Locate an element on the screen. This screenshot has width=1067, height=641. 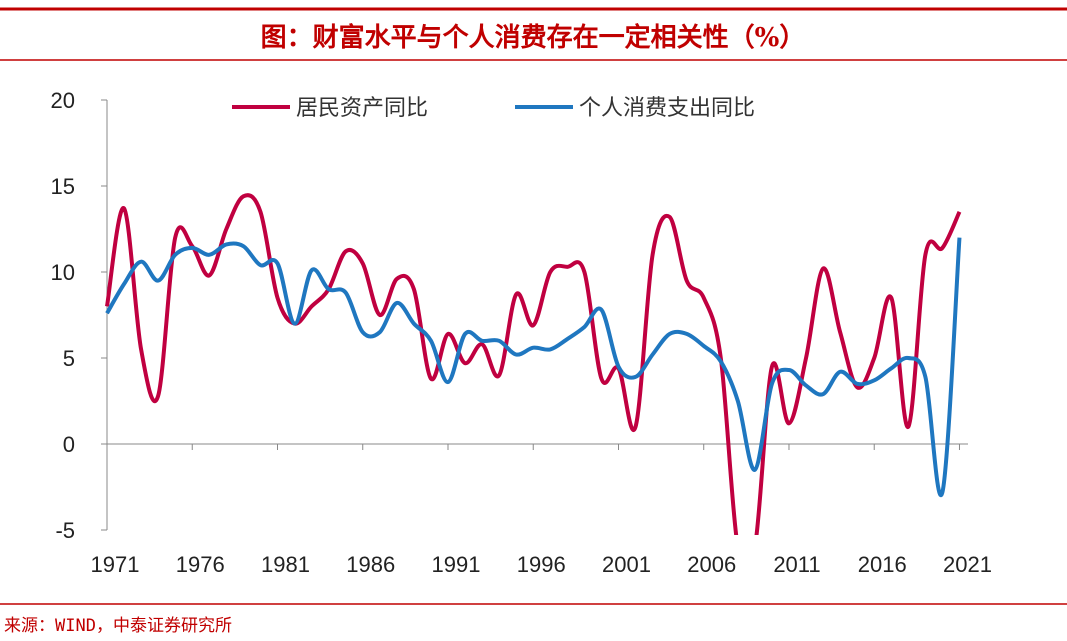
x-tick-label: 1991 is located at coordinates (456, 564).